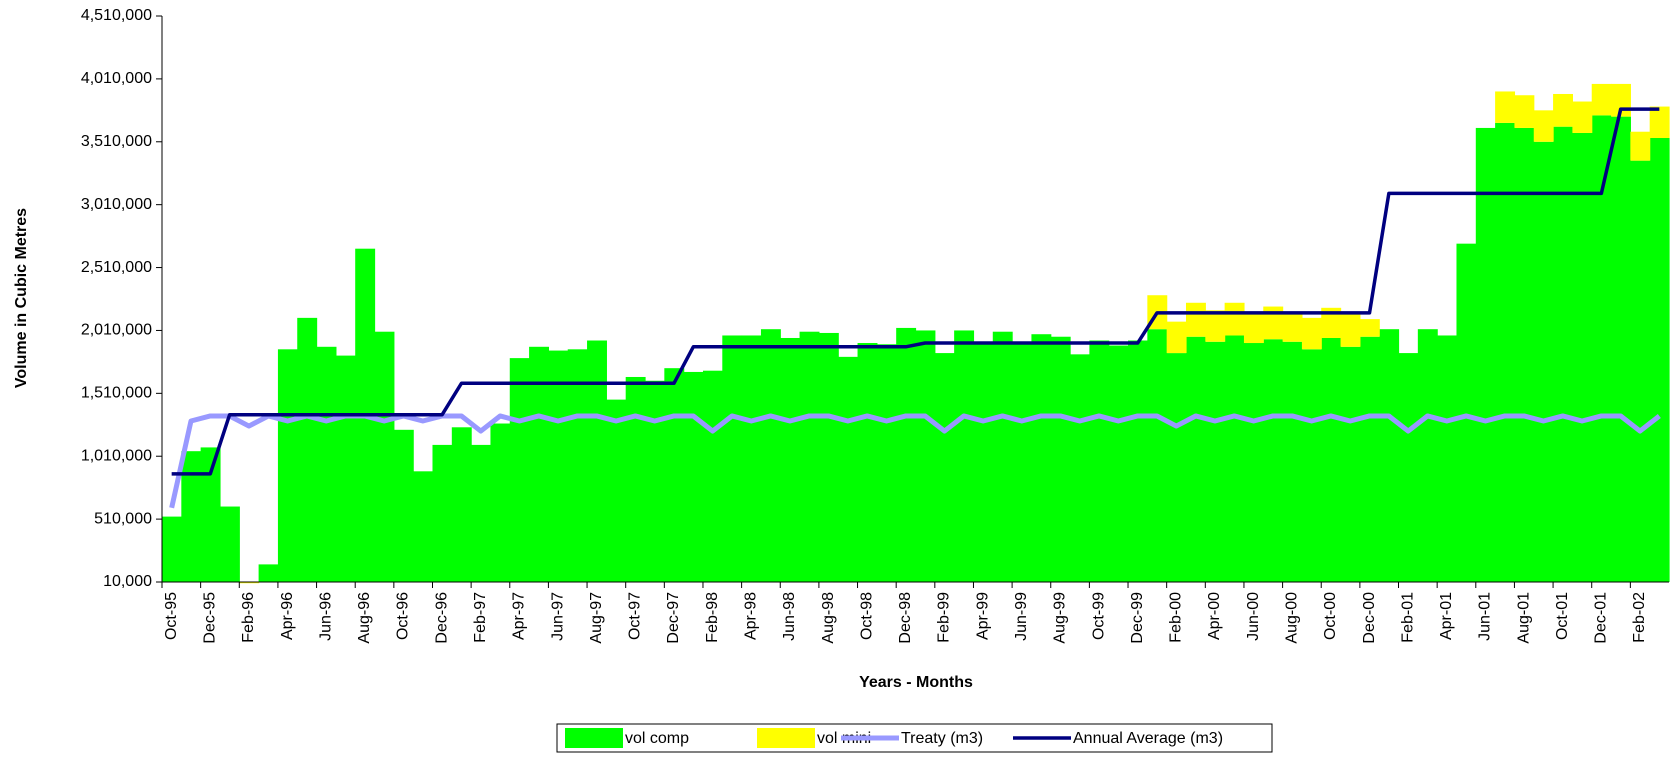 The height and width of the screenshot is (759, 1673). I want to click on line-series, so click(915, 461).